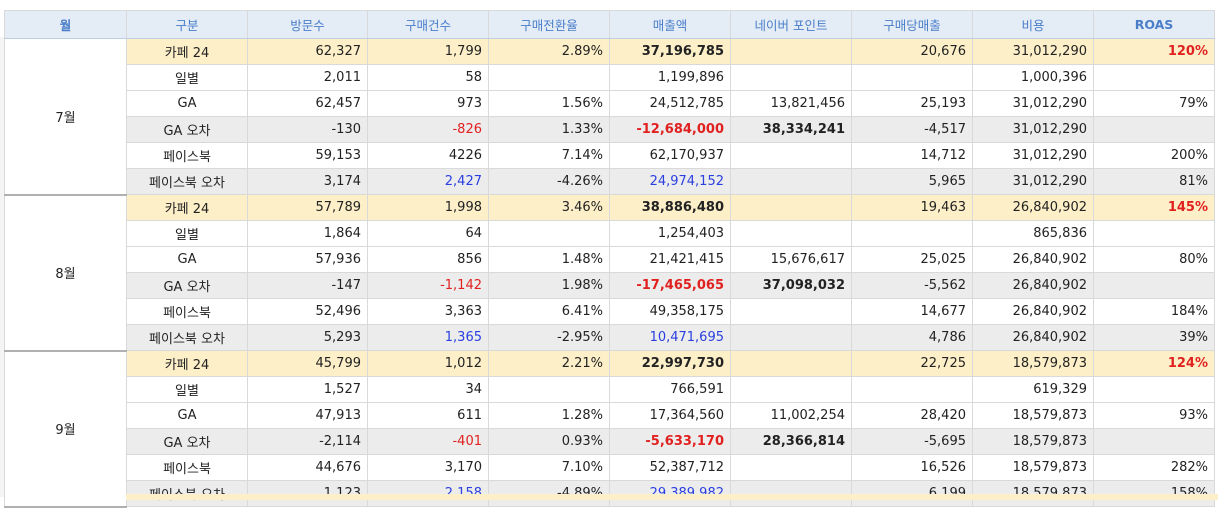 The width and height of the screenshot is (1222, 512). Describe the element at coordinates (428, 363) in the screenshot. I see `orders-cell: 1,012` at that location.